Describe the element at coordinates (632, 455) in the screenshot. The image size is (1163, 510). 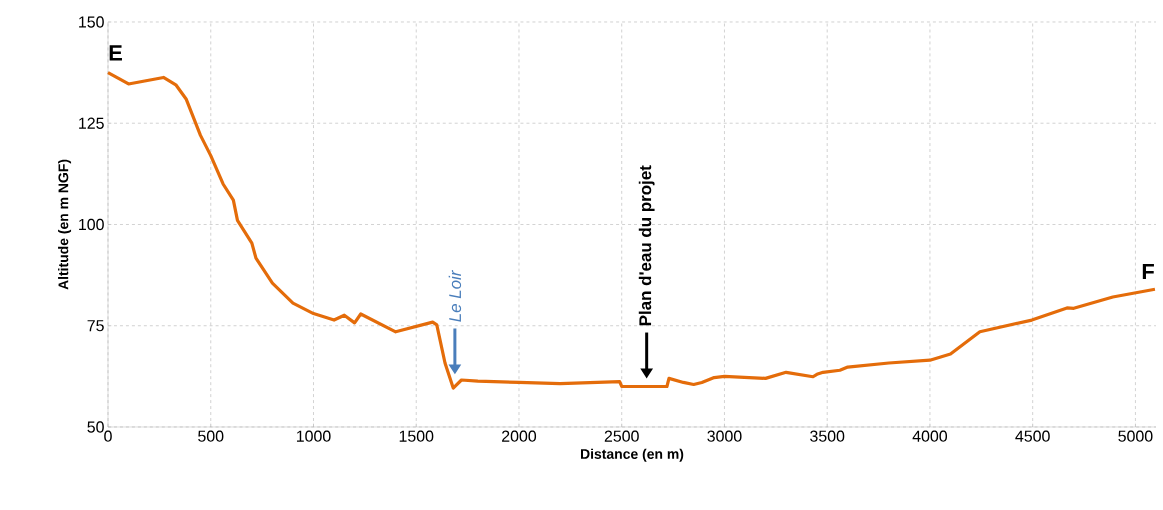
I see `x-axis-title: Distance (en m)` at that location.